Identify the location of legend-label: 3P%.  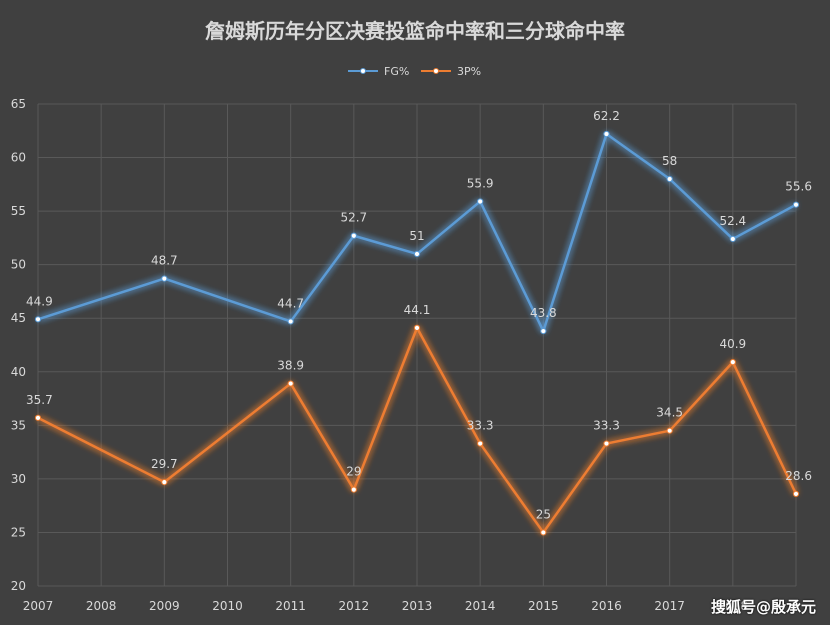
(469, 71).